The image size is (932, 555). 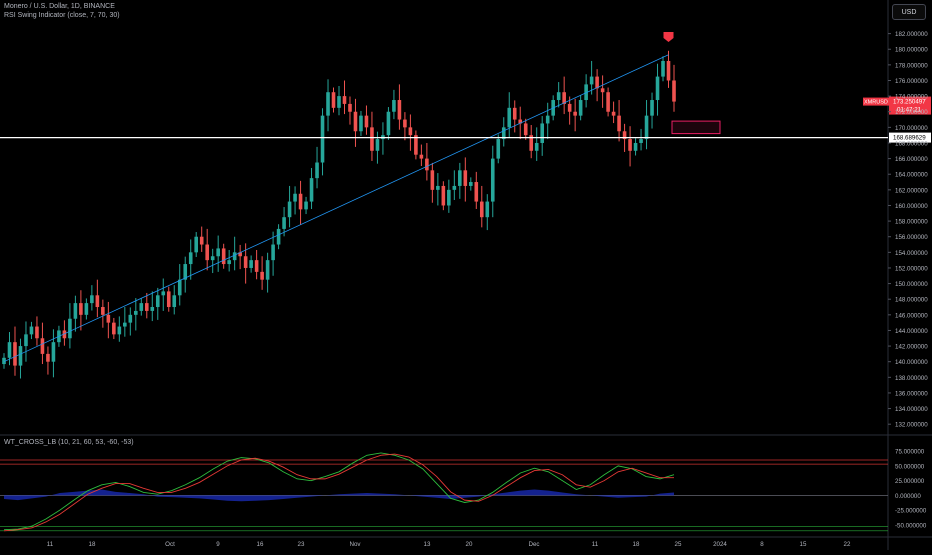 I want to click on currency-button: USD, so click(x=909, y=12).